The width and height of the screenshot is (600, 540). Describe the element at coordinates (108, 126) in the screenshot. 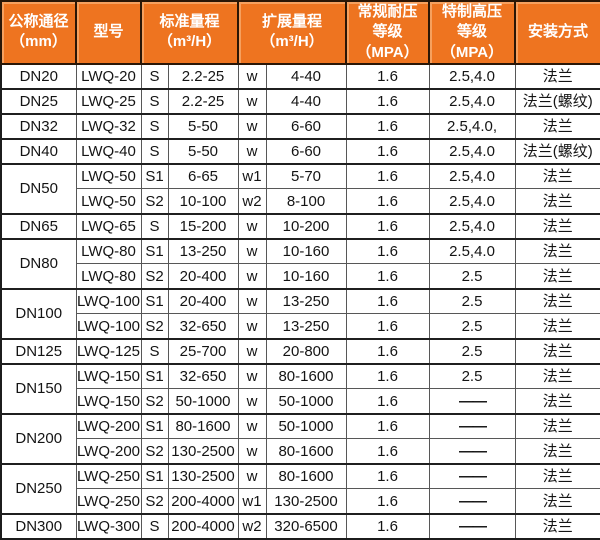

I see `cell-model: LWQ-32` at that location.